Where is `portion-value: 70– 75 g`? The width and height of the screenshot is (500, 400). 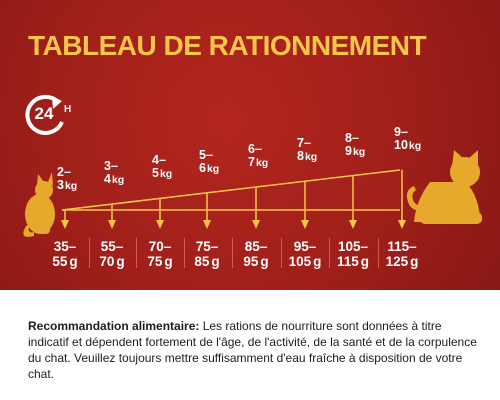 portion-value: 70– 75 g is located at coordinates (160, 254).